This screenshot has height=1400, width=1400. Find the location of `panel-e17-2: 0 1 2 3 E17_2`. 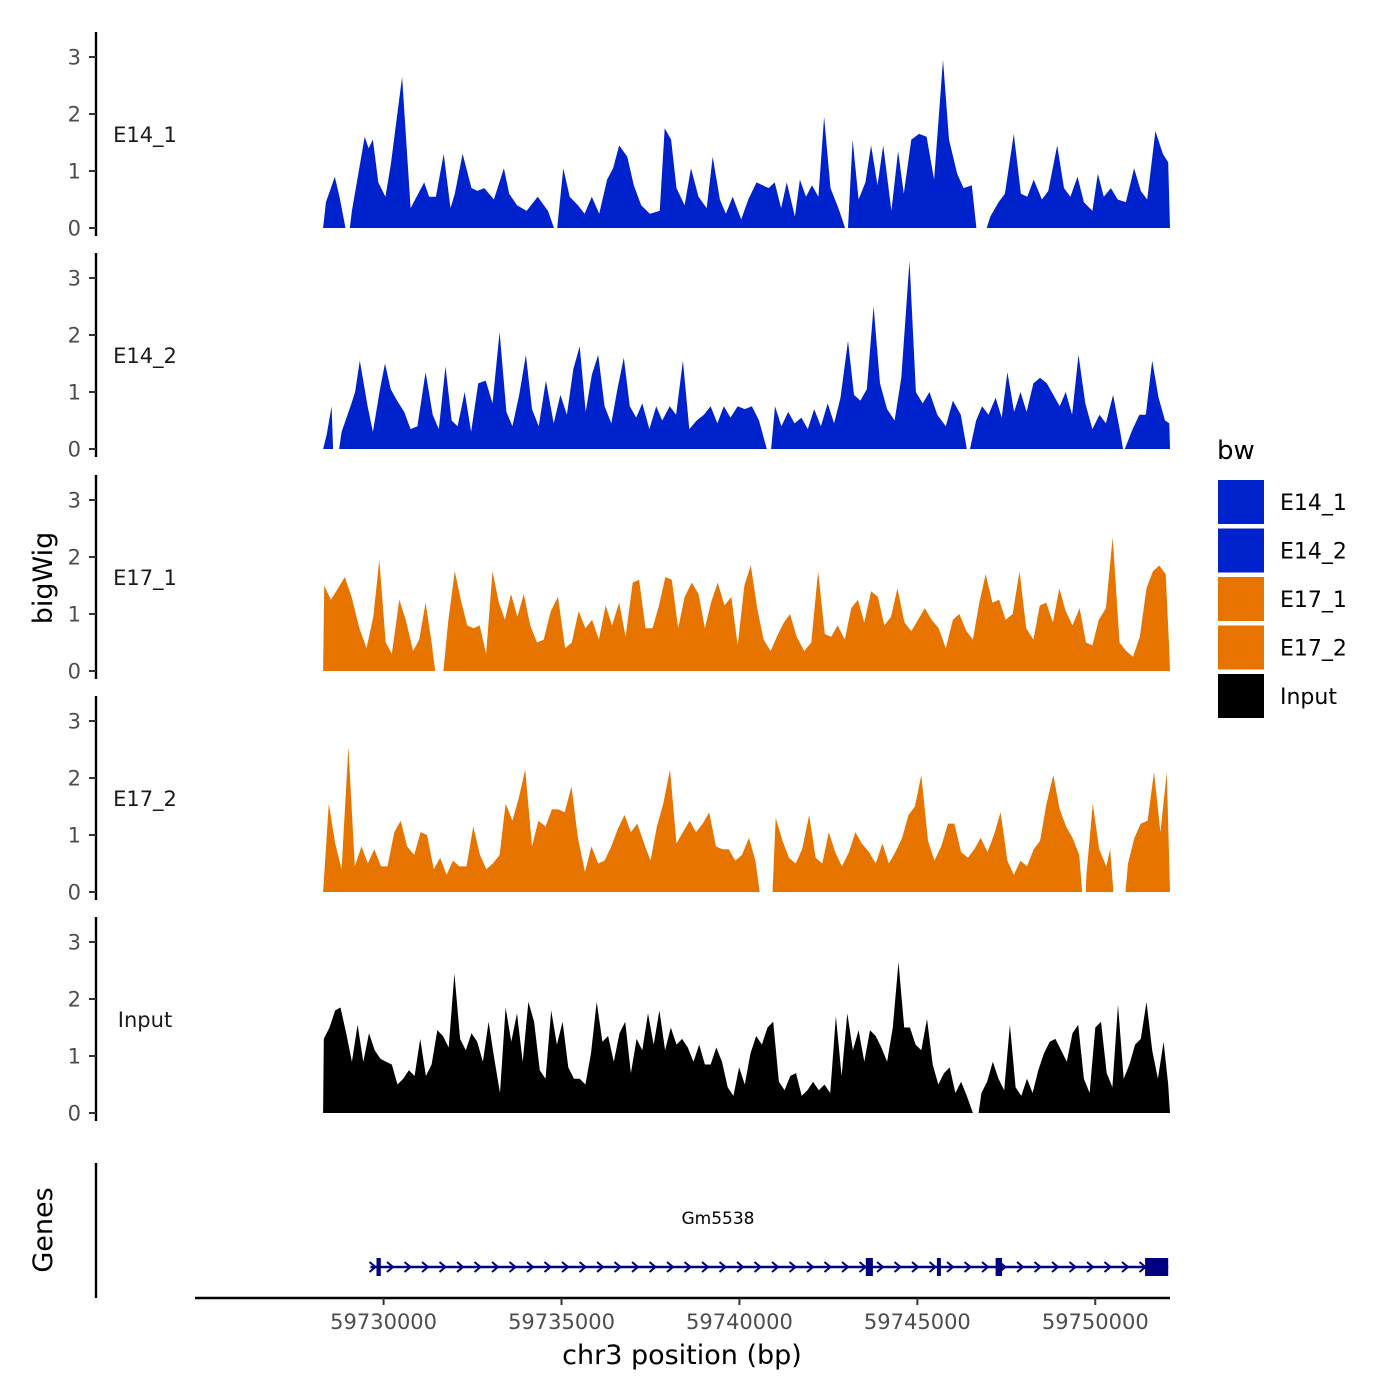

panel-e17-2: 0 1 2 3 E17_2 is located at coordinates (619, 800).